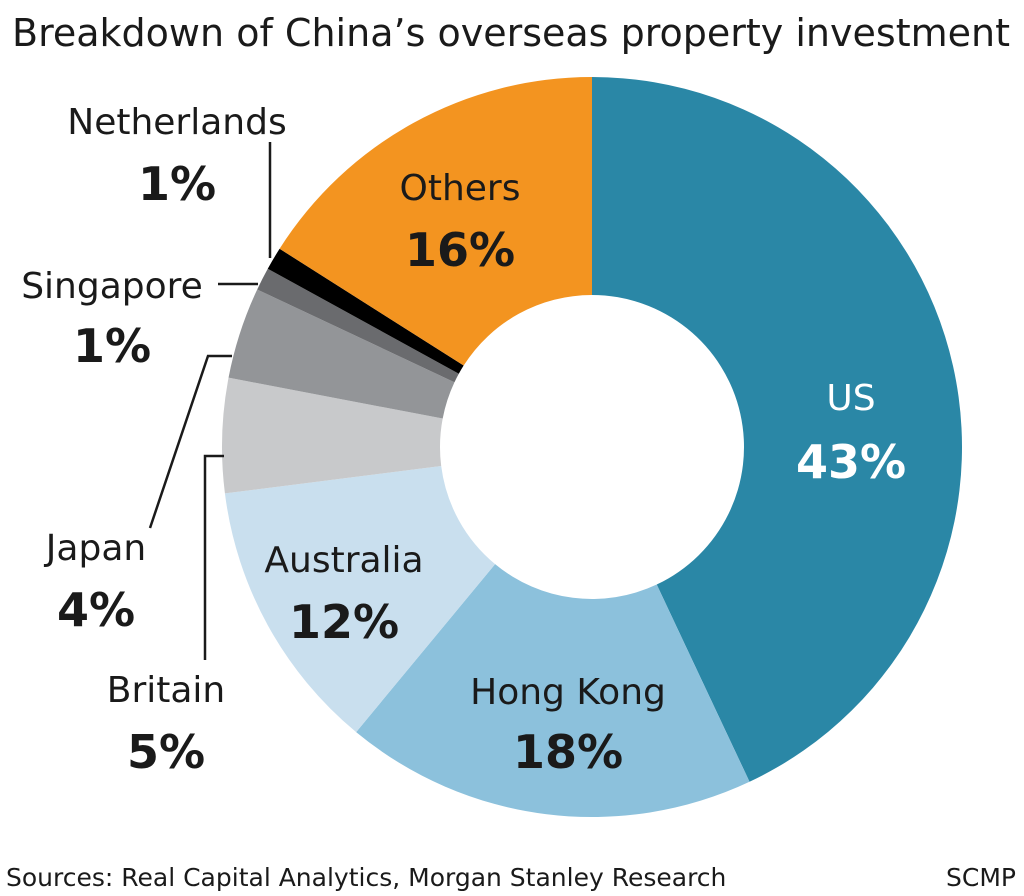 This screenshot has height=896, width=1024. What do you see at coordinates (112, 346) in the screenshot?
I see `value-singapore: 1%` at bounding box center [112, 346].